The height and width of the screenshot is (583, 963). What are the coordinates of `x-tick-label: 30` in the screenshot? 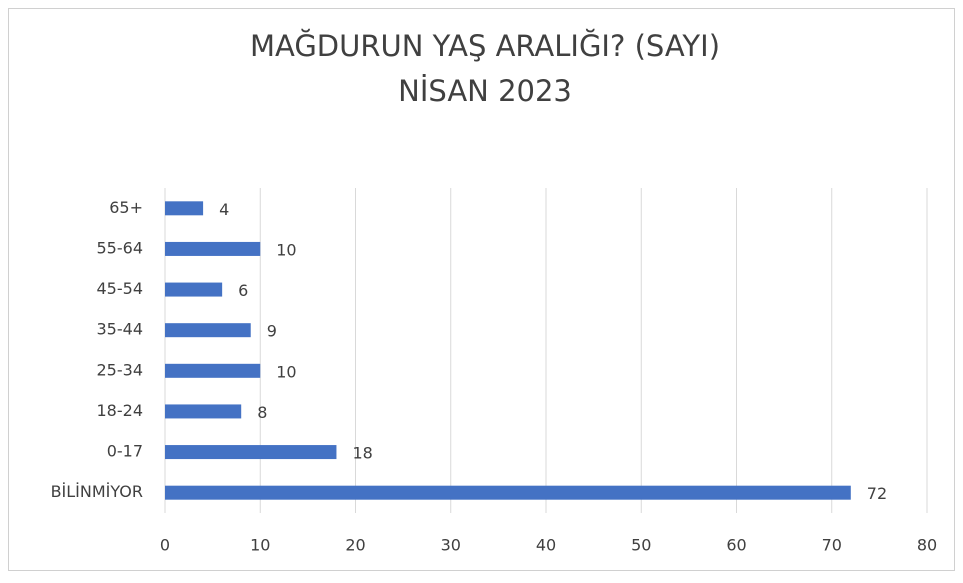 It's located at (451, 545).